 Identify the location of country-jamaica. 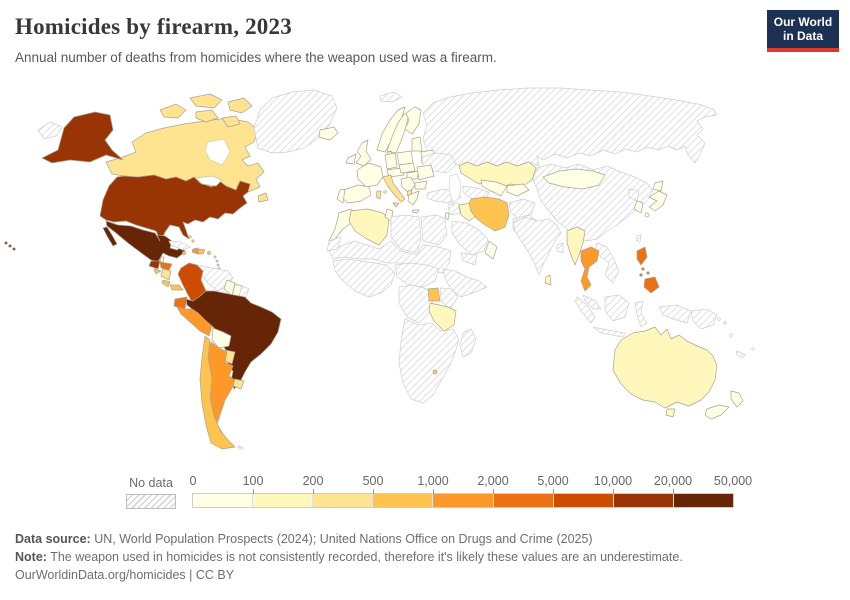
(184, 253).